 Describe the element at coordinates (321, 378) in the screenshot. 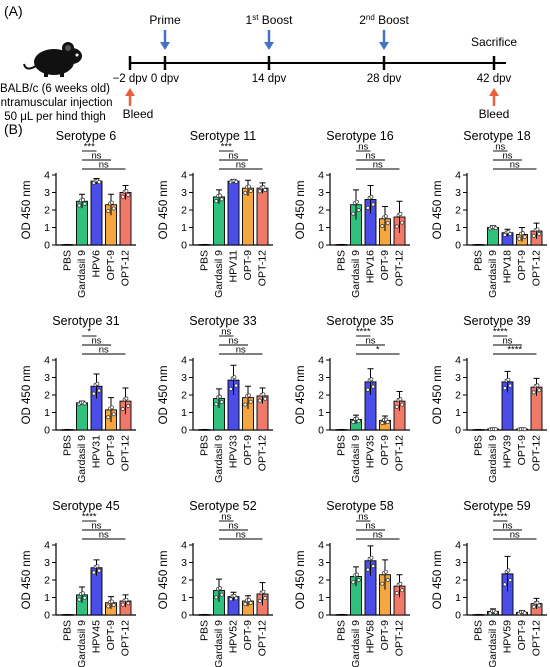

I see `y-tick-label: 3` at that location.